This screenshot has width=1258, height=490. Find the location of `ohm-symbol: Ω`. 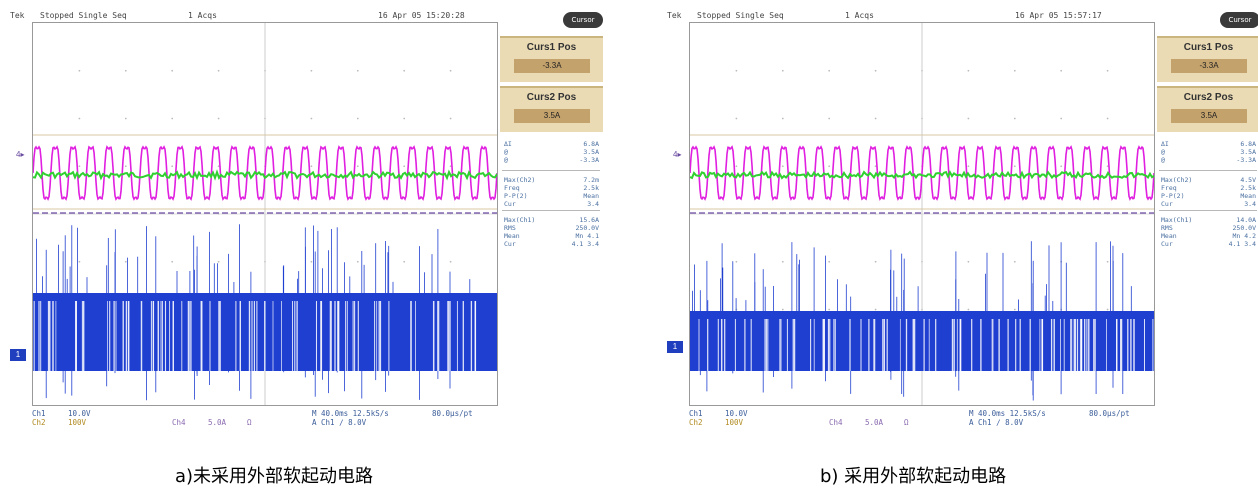

ohm-symbol: Ω is located at coordinates (906, 422).